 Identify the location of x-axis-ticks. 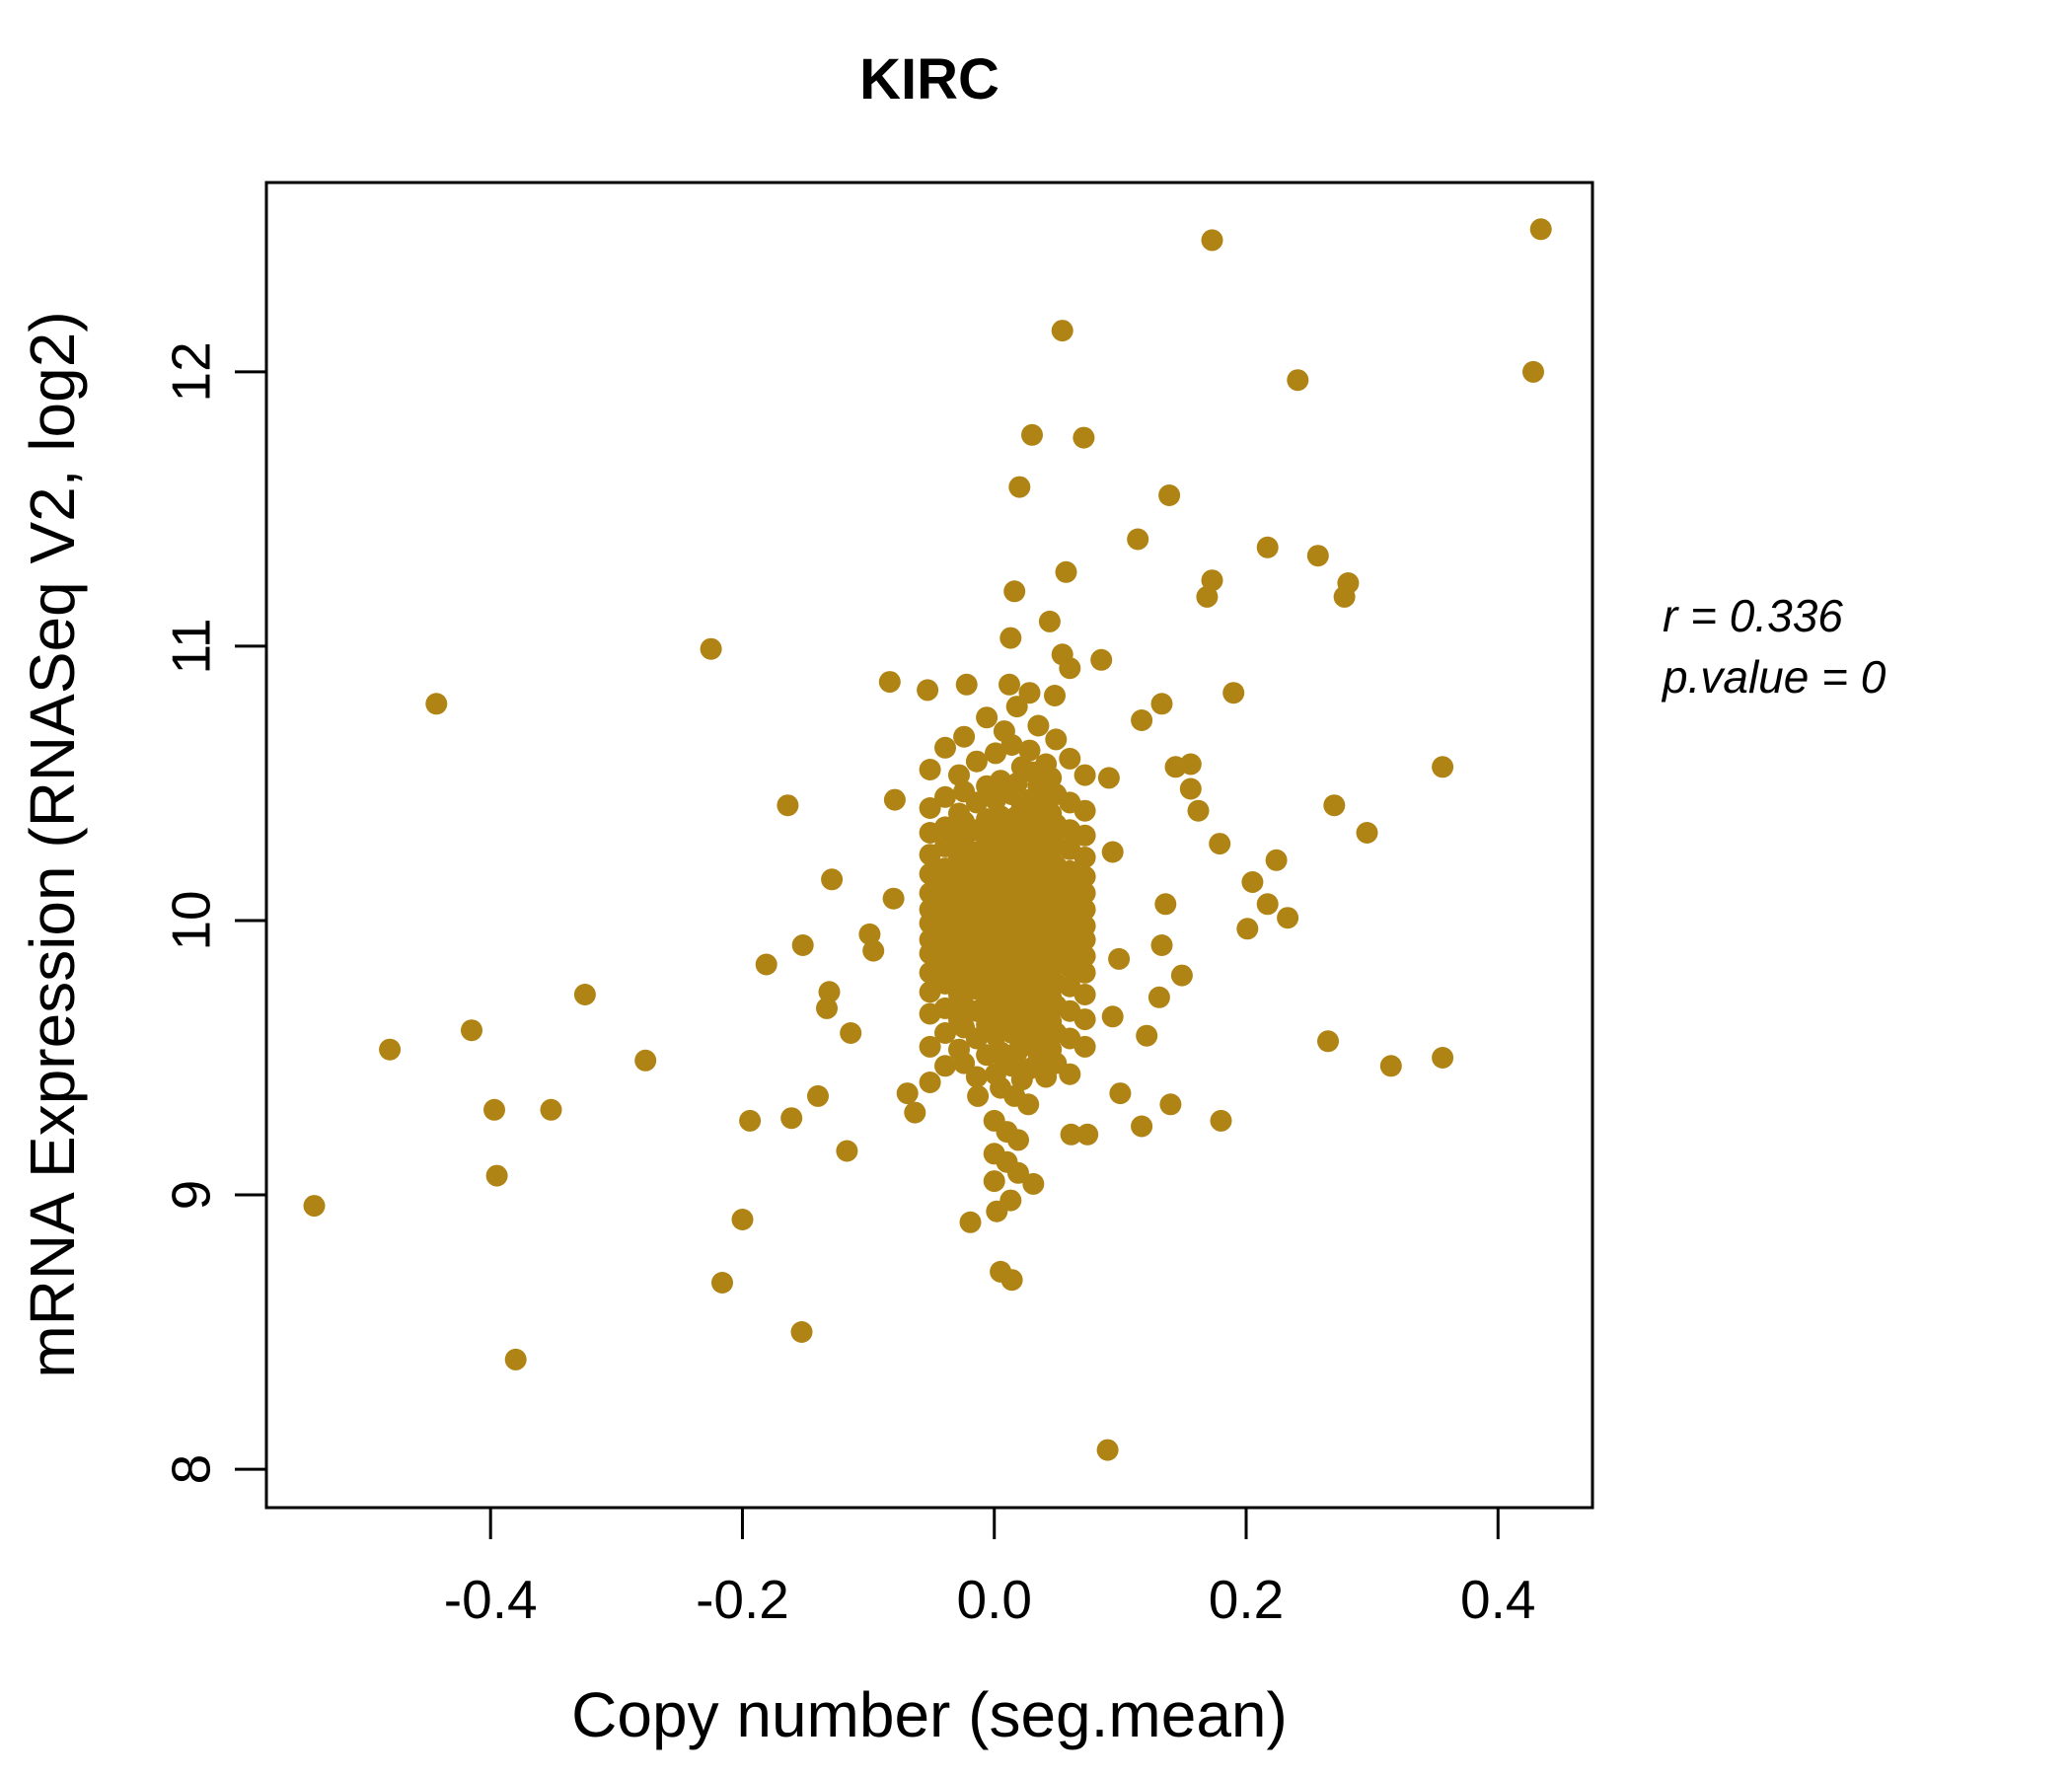
(994, 1524).